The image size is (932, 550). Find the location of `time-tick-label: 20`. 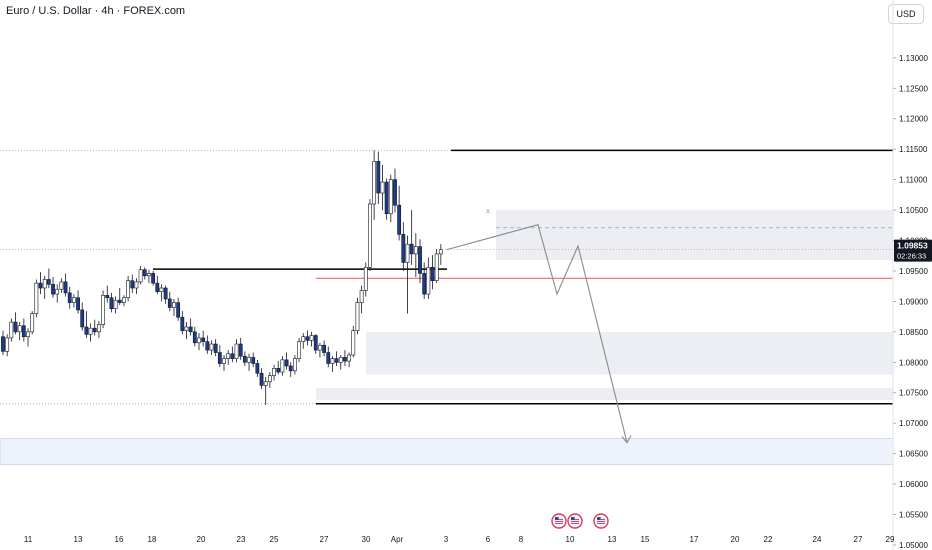

time-tick-label: 20 is located at coordinates (201, 539).